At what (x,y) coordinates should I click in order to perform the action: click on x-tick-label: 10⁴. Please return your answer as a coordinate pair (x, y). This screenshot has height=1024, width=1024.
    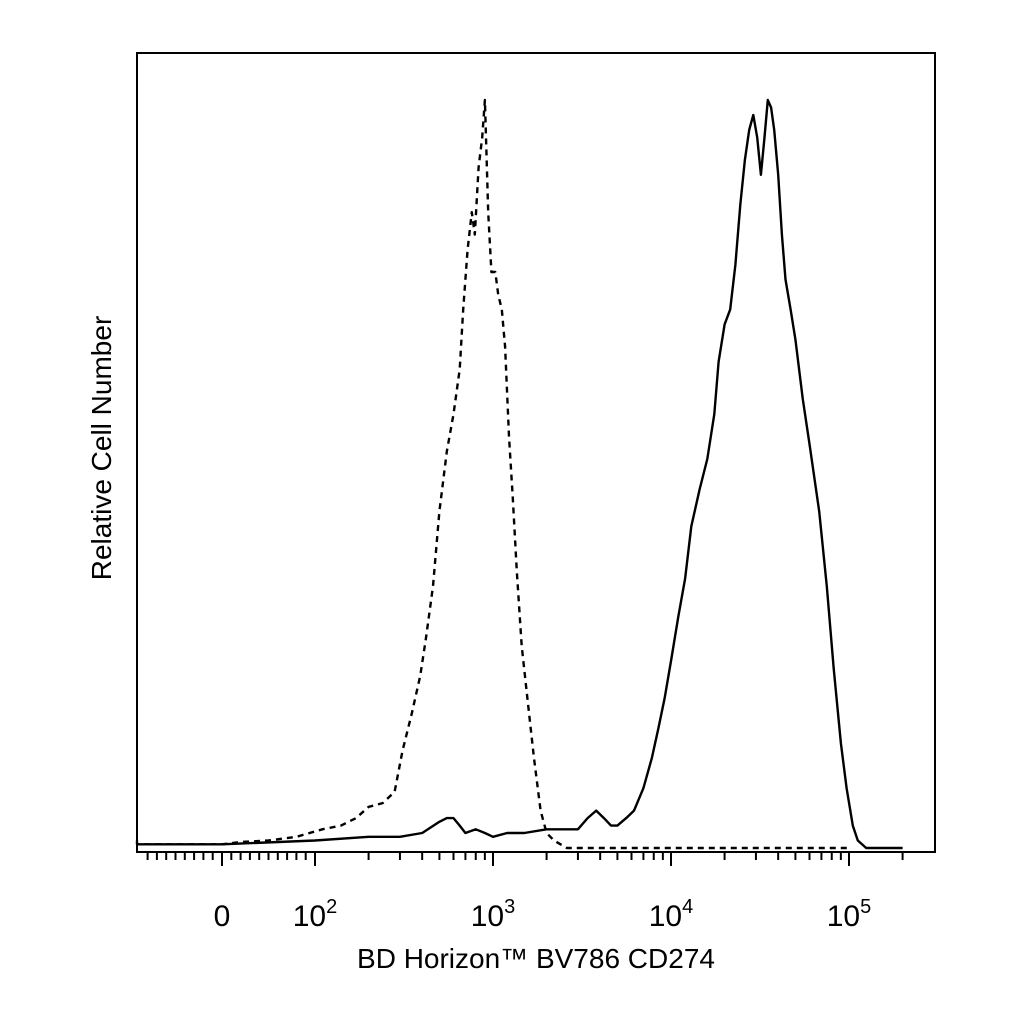
    Looking at the image, I should click on (671, 914).